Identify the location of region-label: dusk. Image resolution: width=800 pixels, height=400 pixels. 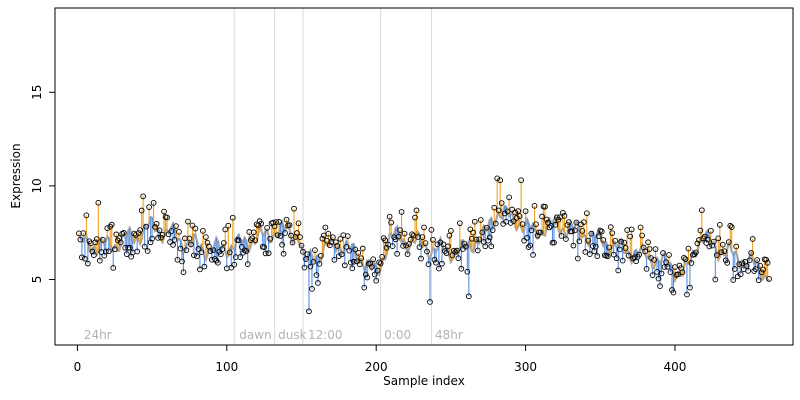
(292, 335).